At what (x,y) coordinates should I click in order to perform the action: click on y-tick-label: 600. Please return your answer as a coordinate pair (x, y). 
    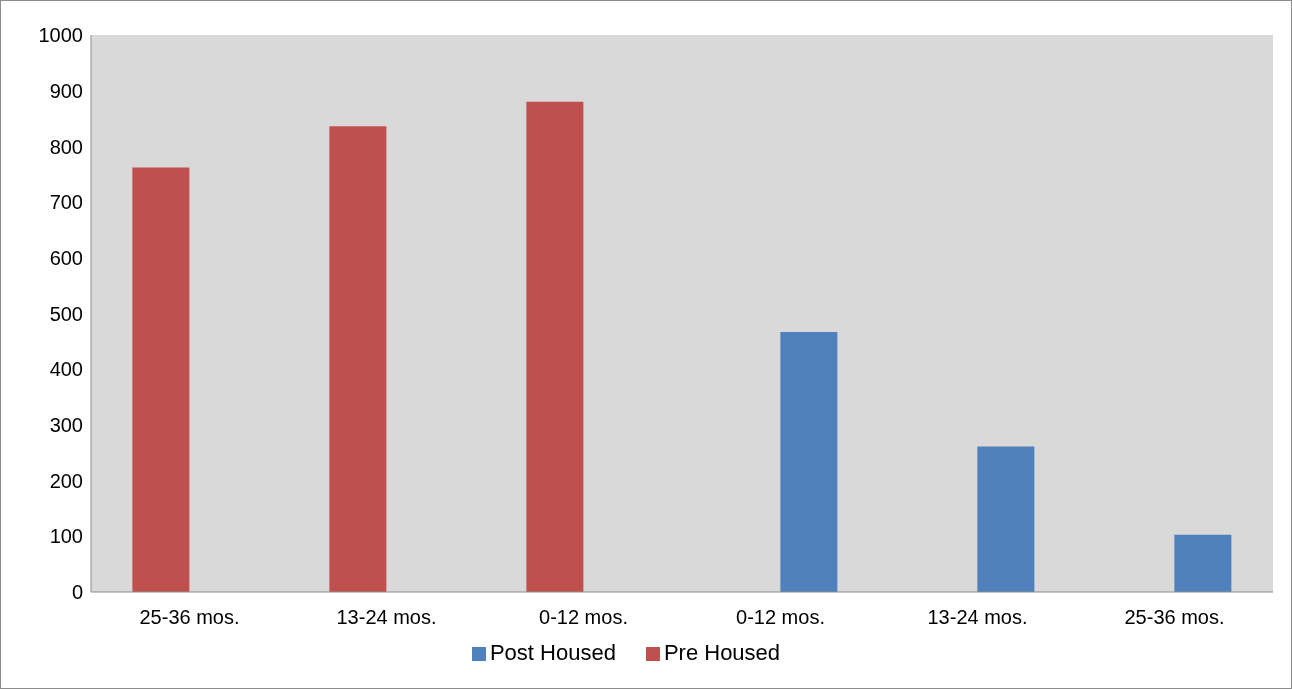
    Looking at the image, I should click on (66, 257).